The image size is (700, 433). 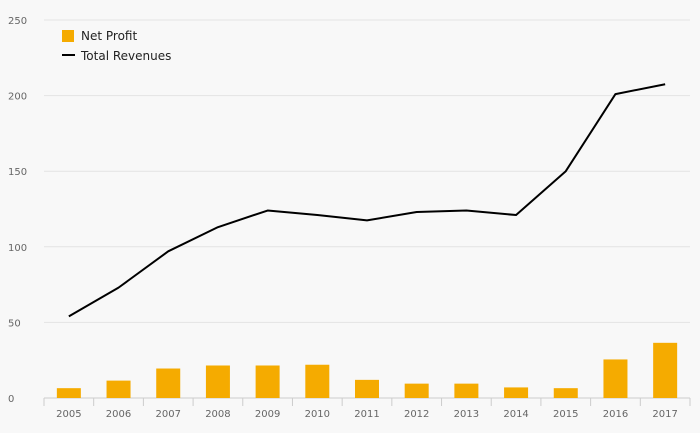 What do you see at coordinates (17, 210) in the screenshot?
I see `y-axis-ticks: 0 50 100 150 200 250` at bounding box center [17, 210].